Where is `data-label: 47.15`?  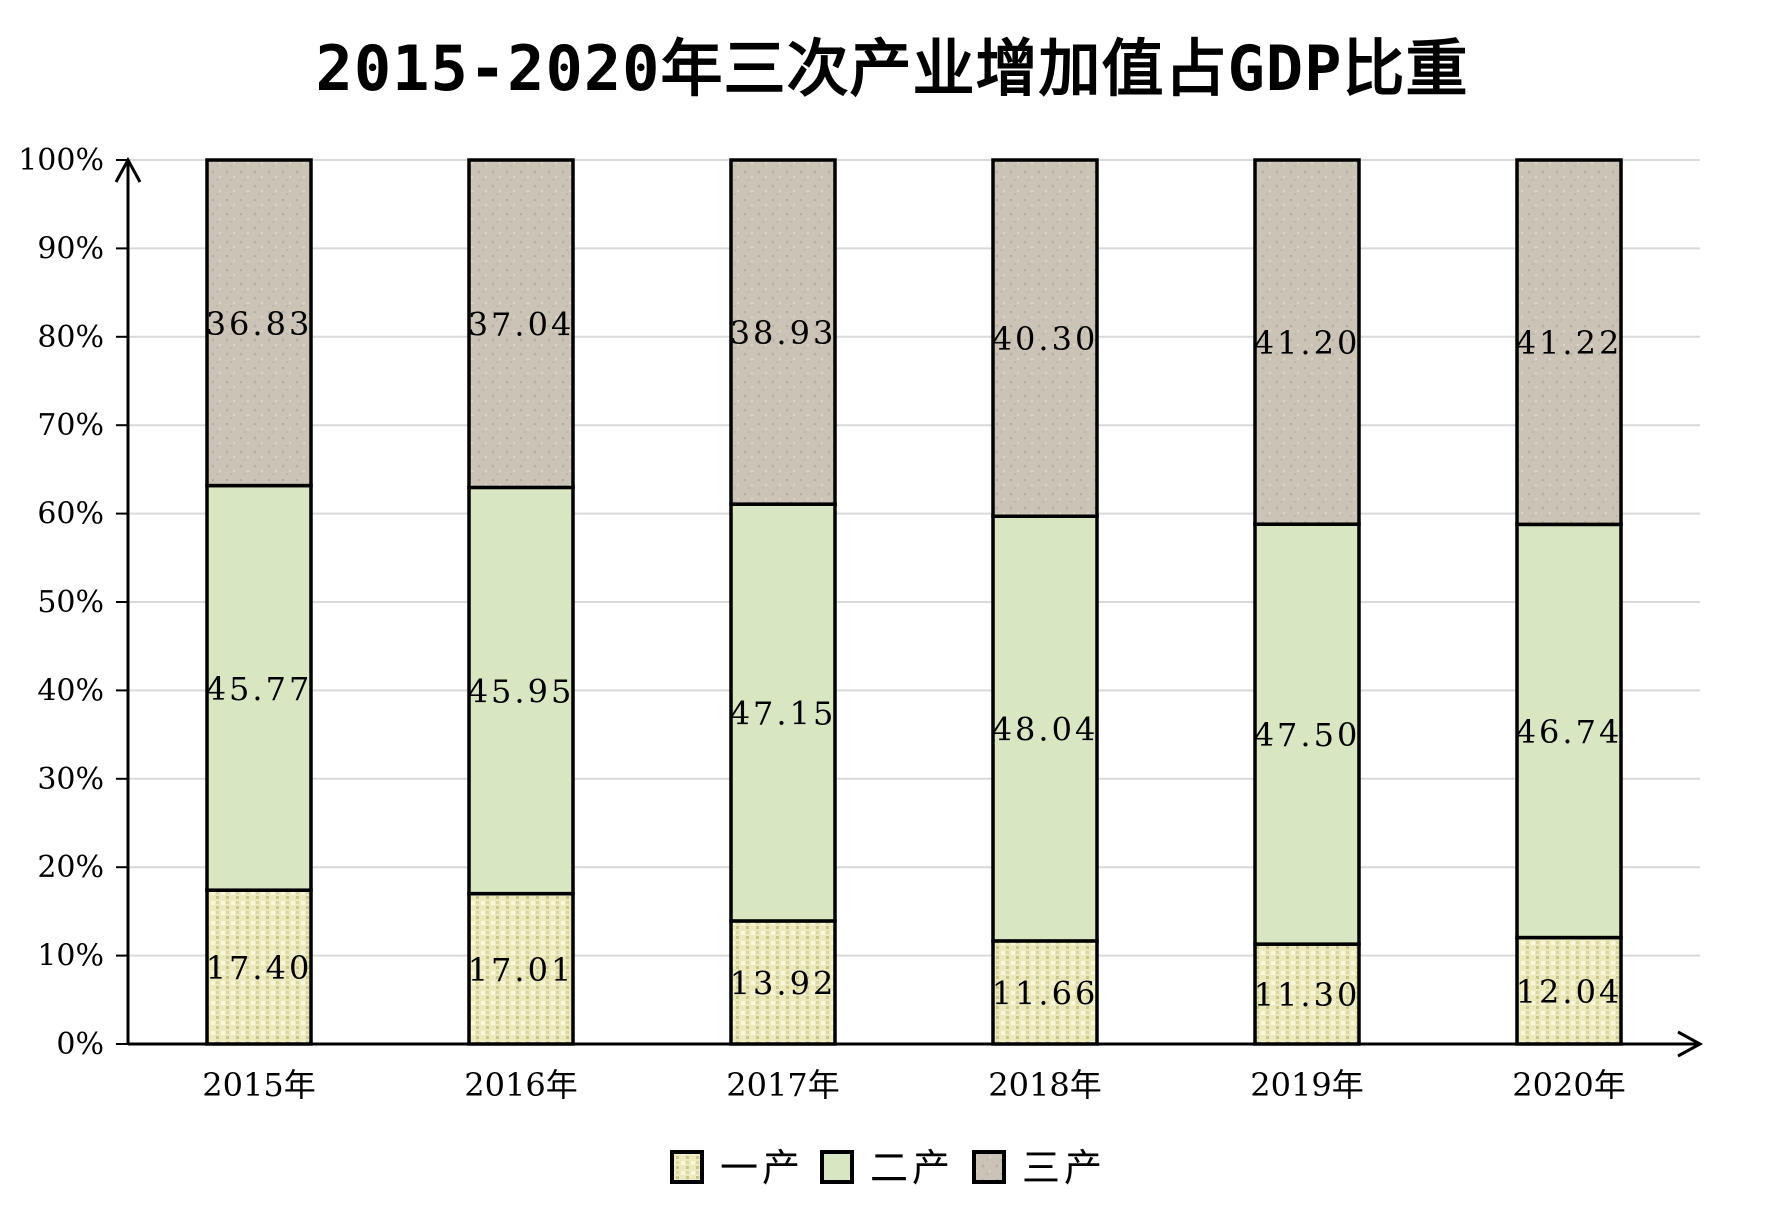
data-label: 47.15 is located at coordinates (783, 714).